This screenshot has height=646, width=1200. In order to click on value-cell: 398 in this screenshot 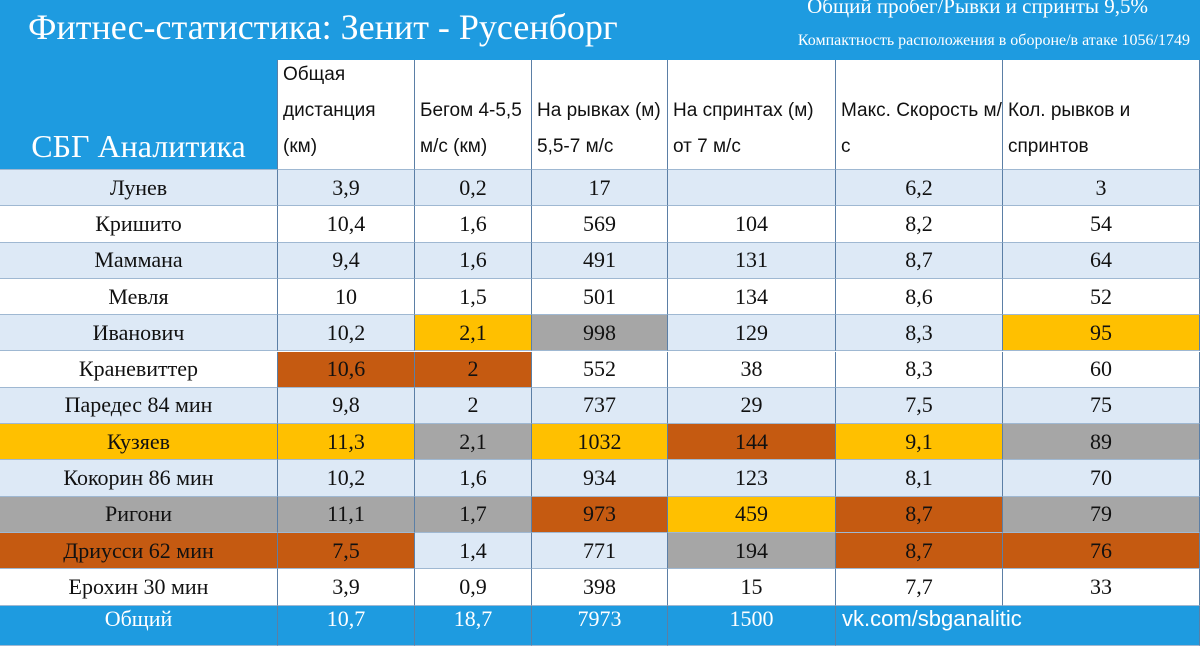, I will do `click(600, 587)`.